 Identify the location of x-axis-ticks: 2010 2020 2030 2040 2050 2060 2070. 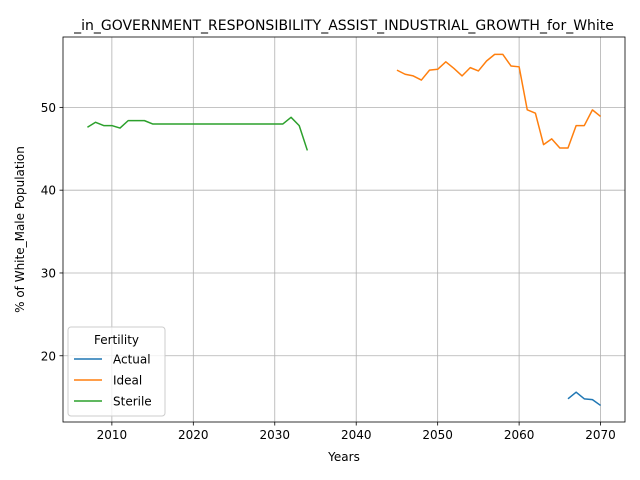
(356, 432).